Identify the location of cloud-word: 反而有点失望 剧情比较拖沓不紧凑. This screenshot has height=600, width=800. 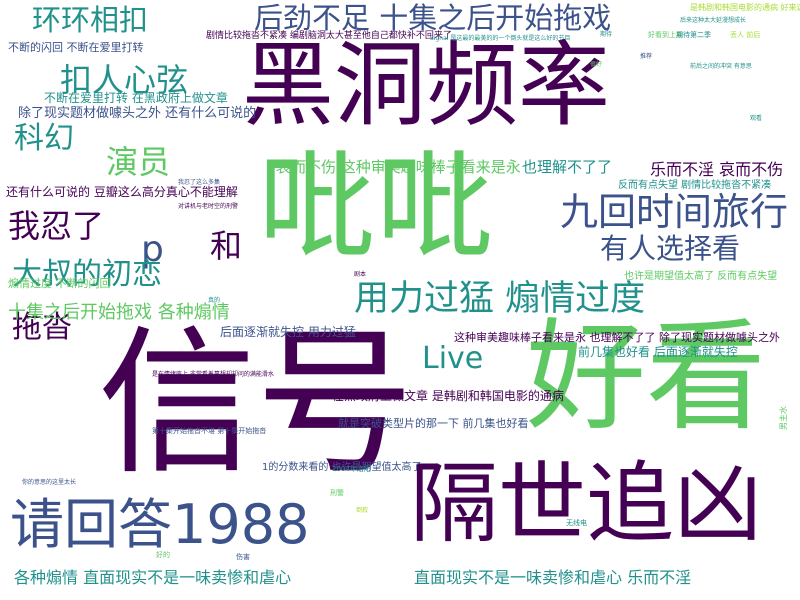
(695, 185).